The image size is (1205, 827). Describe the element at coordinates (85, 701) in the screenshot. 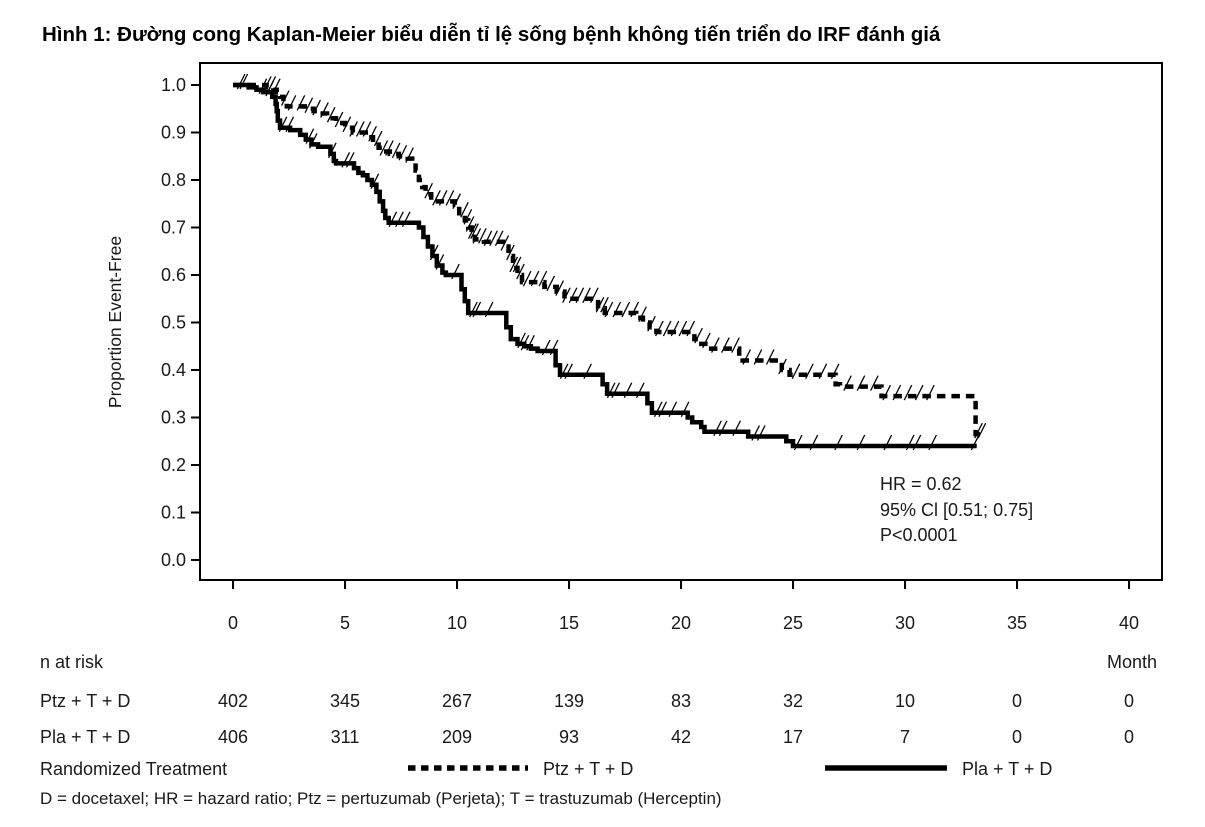

I see `risk-row-label-ptz: Ptz + T + D` at that location.